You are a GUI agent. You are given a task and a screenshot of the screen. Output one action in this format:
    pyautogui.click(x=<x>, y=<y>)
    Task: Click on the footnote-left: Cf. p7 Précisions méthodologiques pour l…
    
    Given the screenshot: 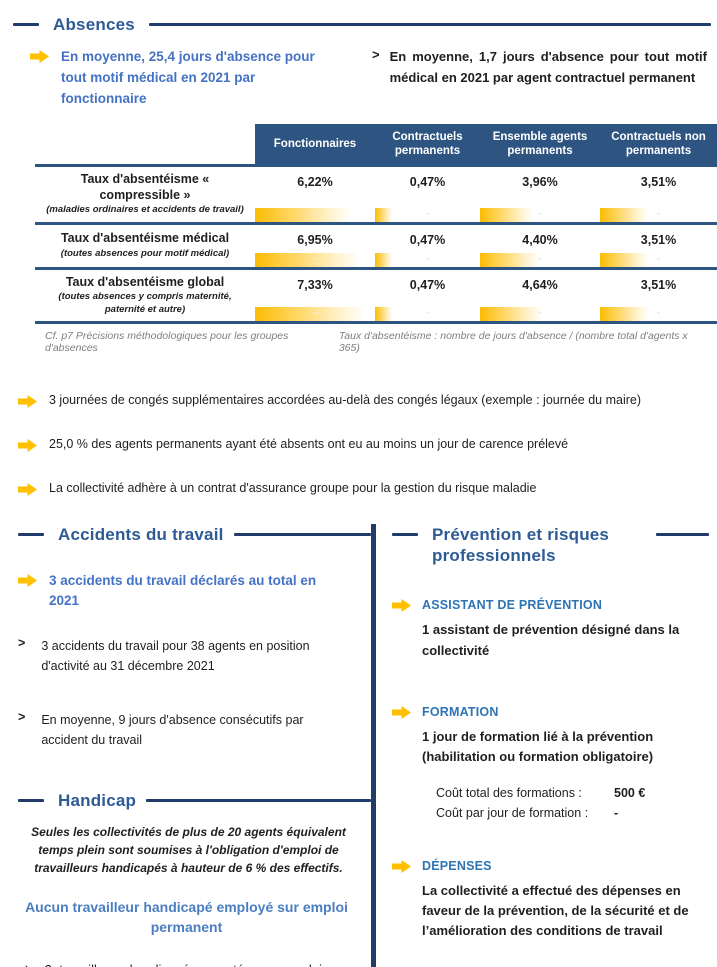 What is the action you would take?
    pyautogui.click(x=167, y=341)
    